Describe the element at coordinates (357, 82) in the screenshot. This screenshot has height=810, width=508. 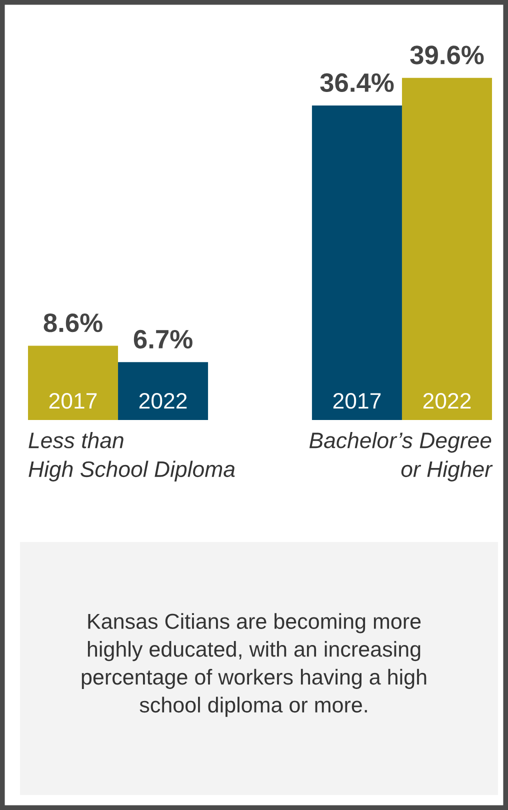
I see `data-label: 36.4%` at that location.